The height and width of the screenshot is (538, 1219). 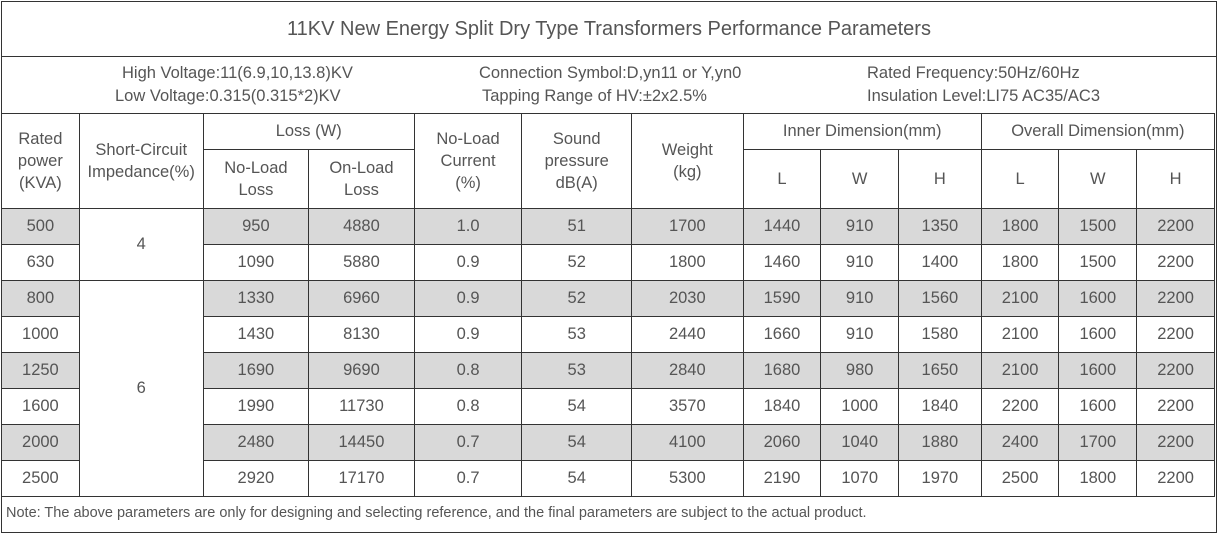 What do you see at coordinates (256, 406) in the screenshot?
I see `no-load-loss-cell: 1990` at bounding box center [256, 406].